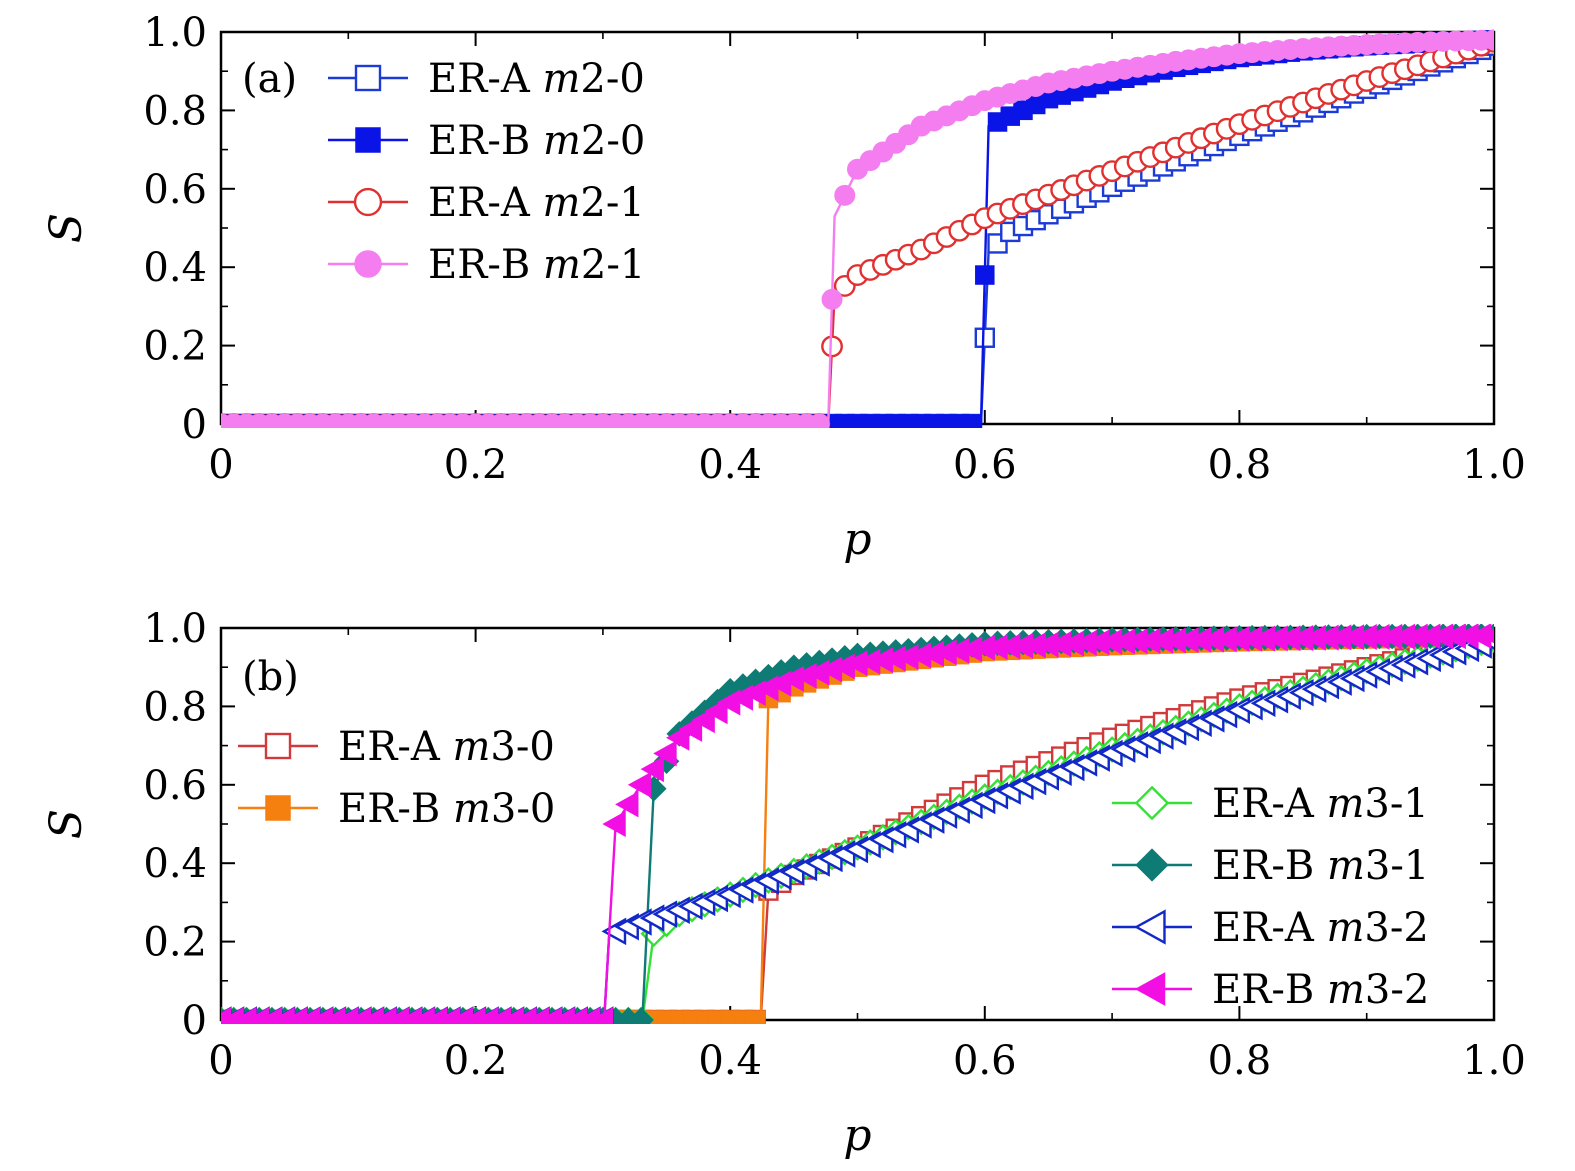 This screenshot has height=1171, width=1575. I want to click on legend-entry-ER-B-m3-0: ER-B m3-0, so click(396, 809).